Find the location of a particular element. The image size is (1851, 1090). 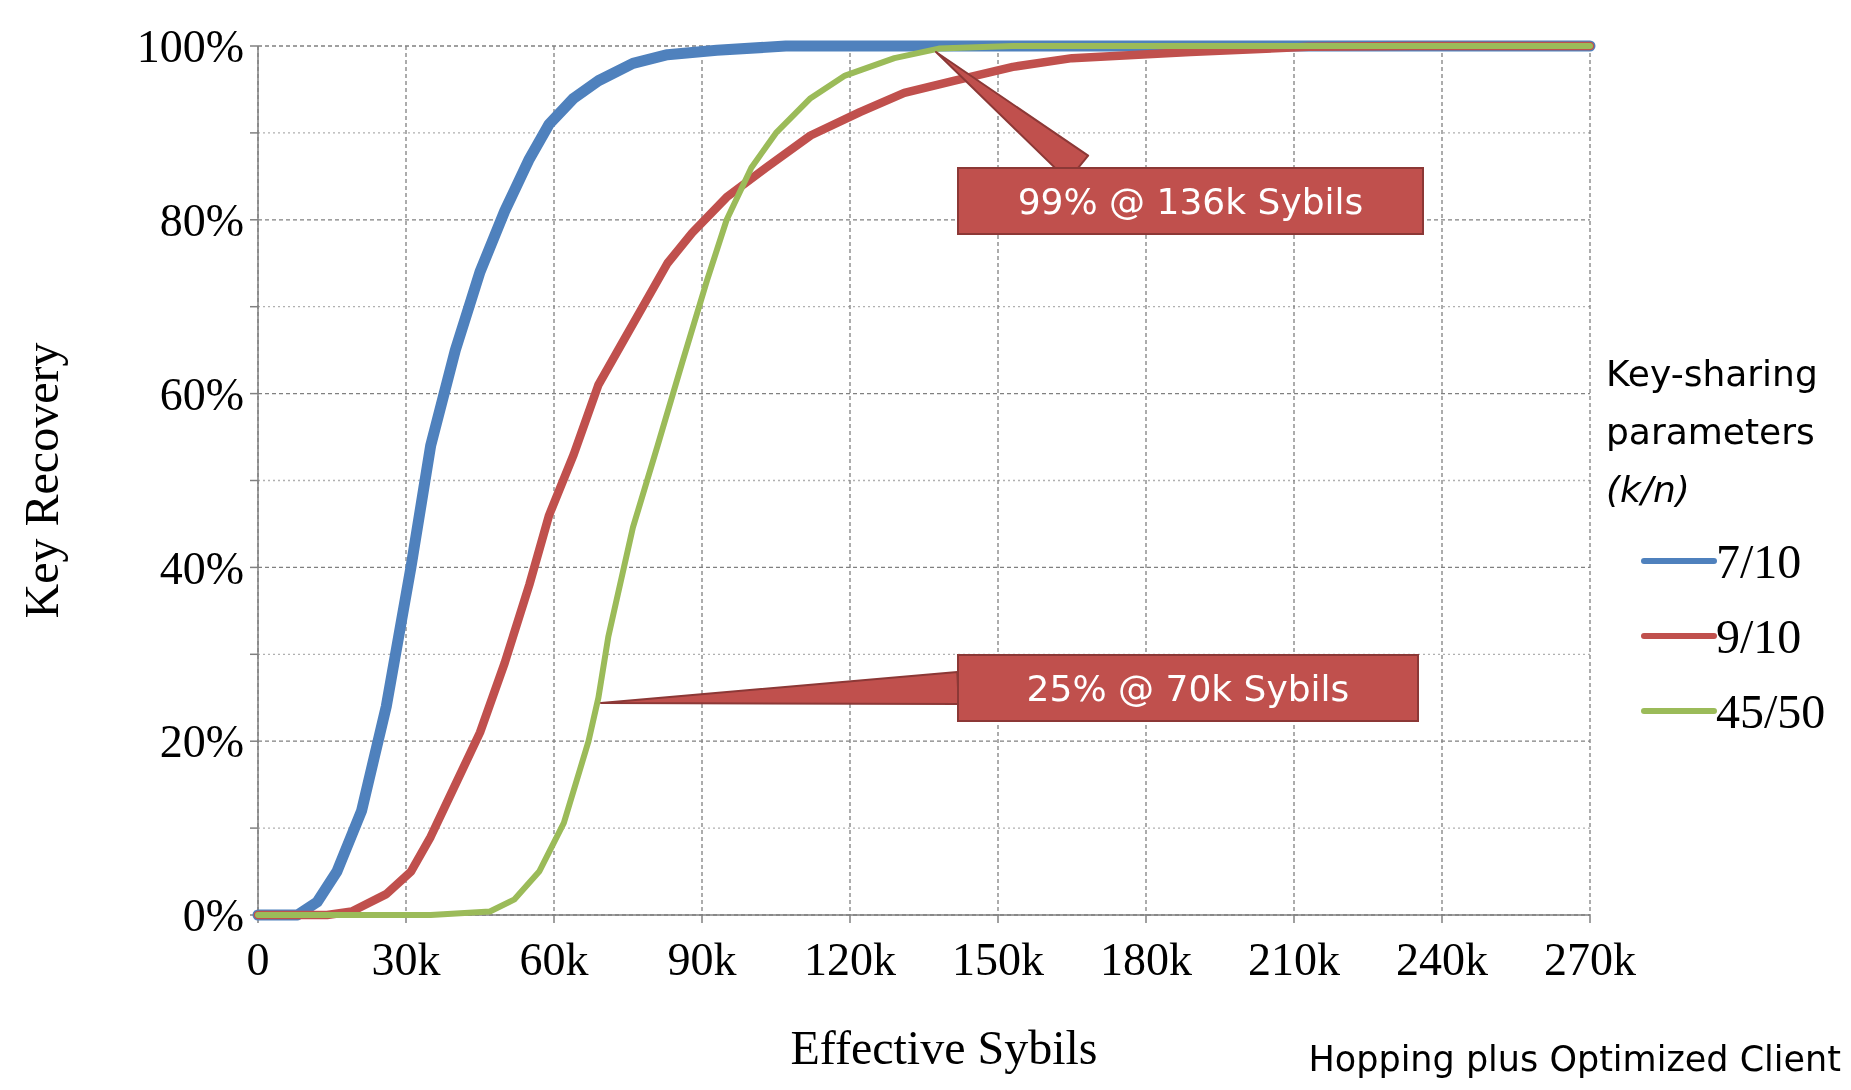

annotation: 99% @ 136k Sybils is located at coordinates (1190, 201).